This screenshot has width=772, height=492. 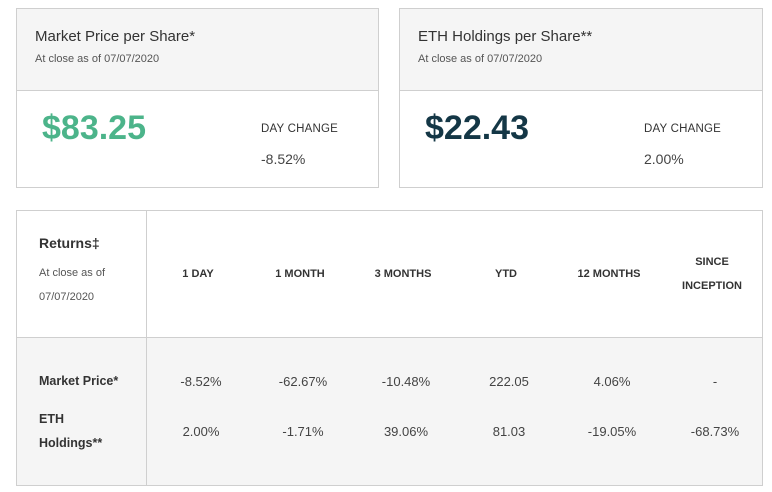 What do you see at coordinates (509, 431) in the screenshot?
I see `cell-eth-ytd: 81.03` at bounding box center [509, 431].